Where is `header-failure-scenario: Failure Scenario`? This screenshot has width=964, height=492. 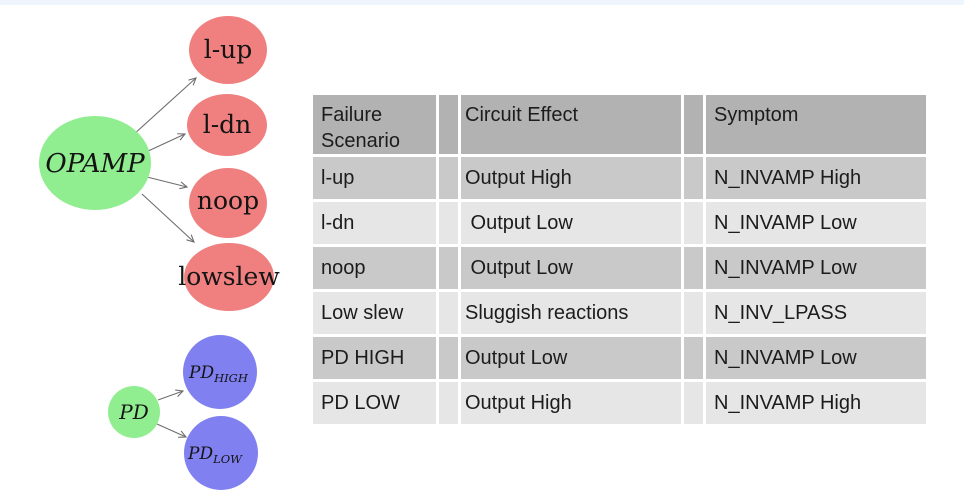 header-failure-scenario: Failure Scenario is located at coordinates (374, 124).